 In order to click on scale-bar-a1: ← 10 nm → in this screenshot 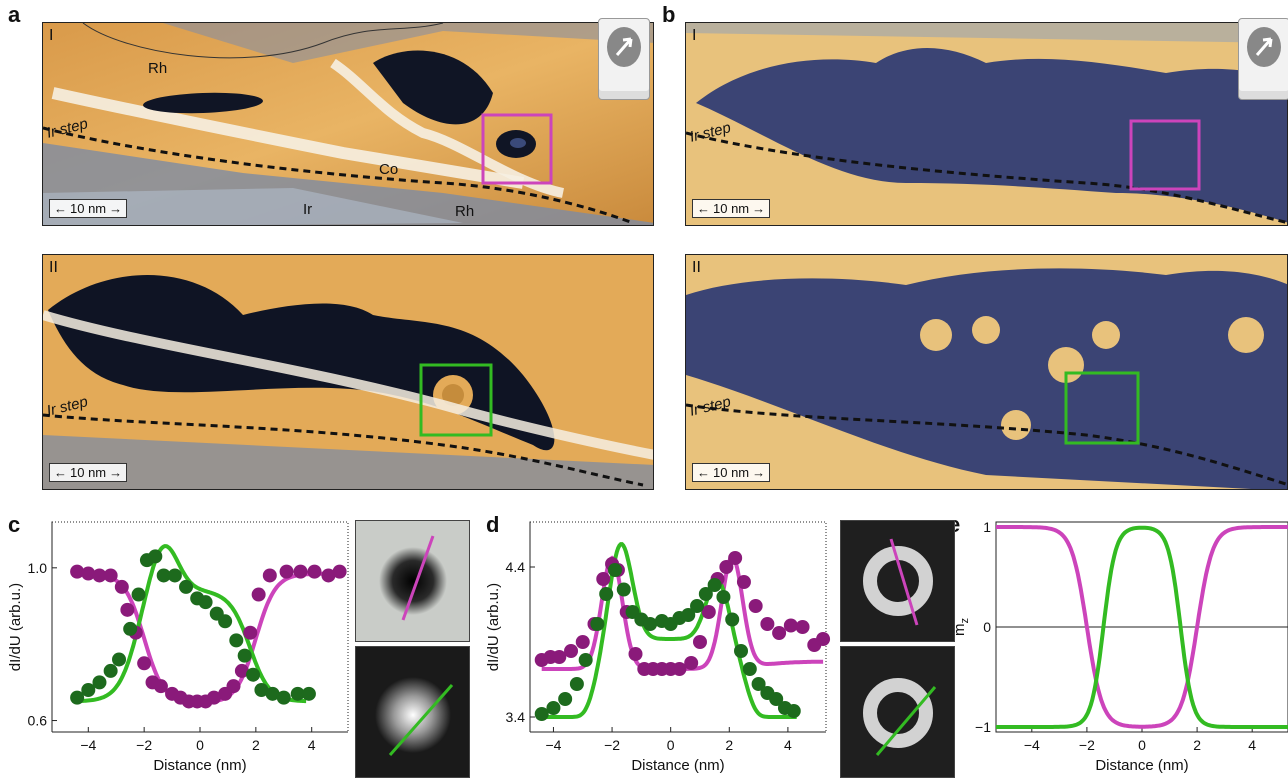, I will do `click(88, 208)`.